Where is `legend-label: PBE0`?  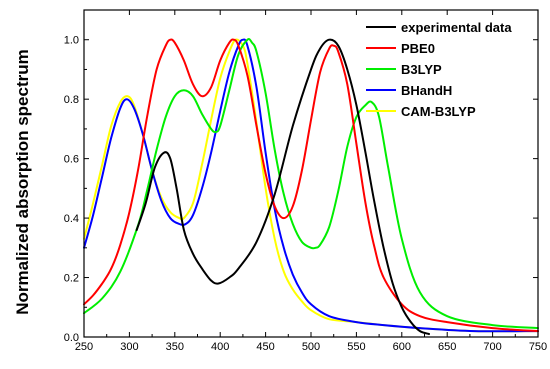
legend-label: PBE0 is located at coordinates (418, 48).